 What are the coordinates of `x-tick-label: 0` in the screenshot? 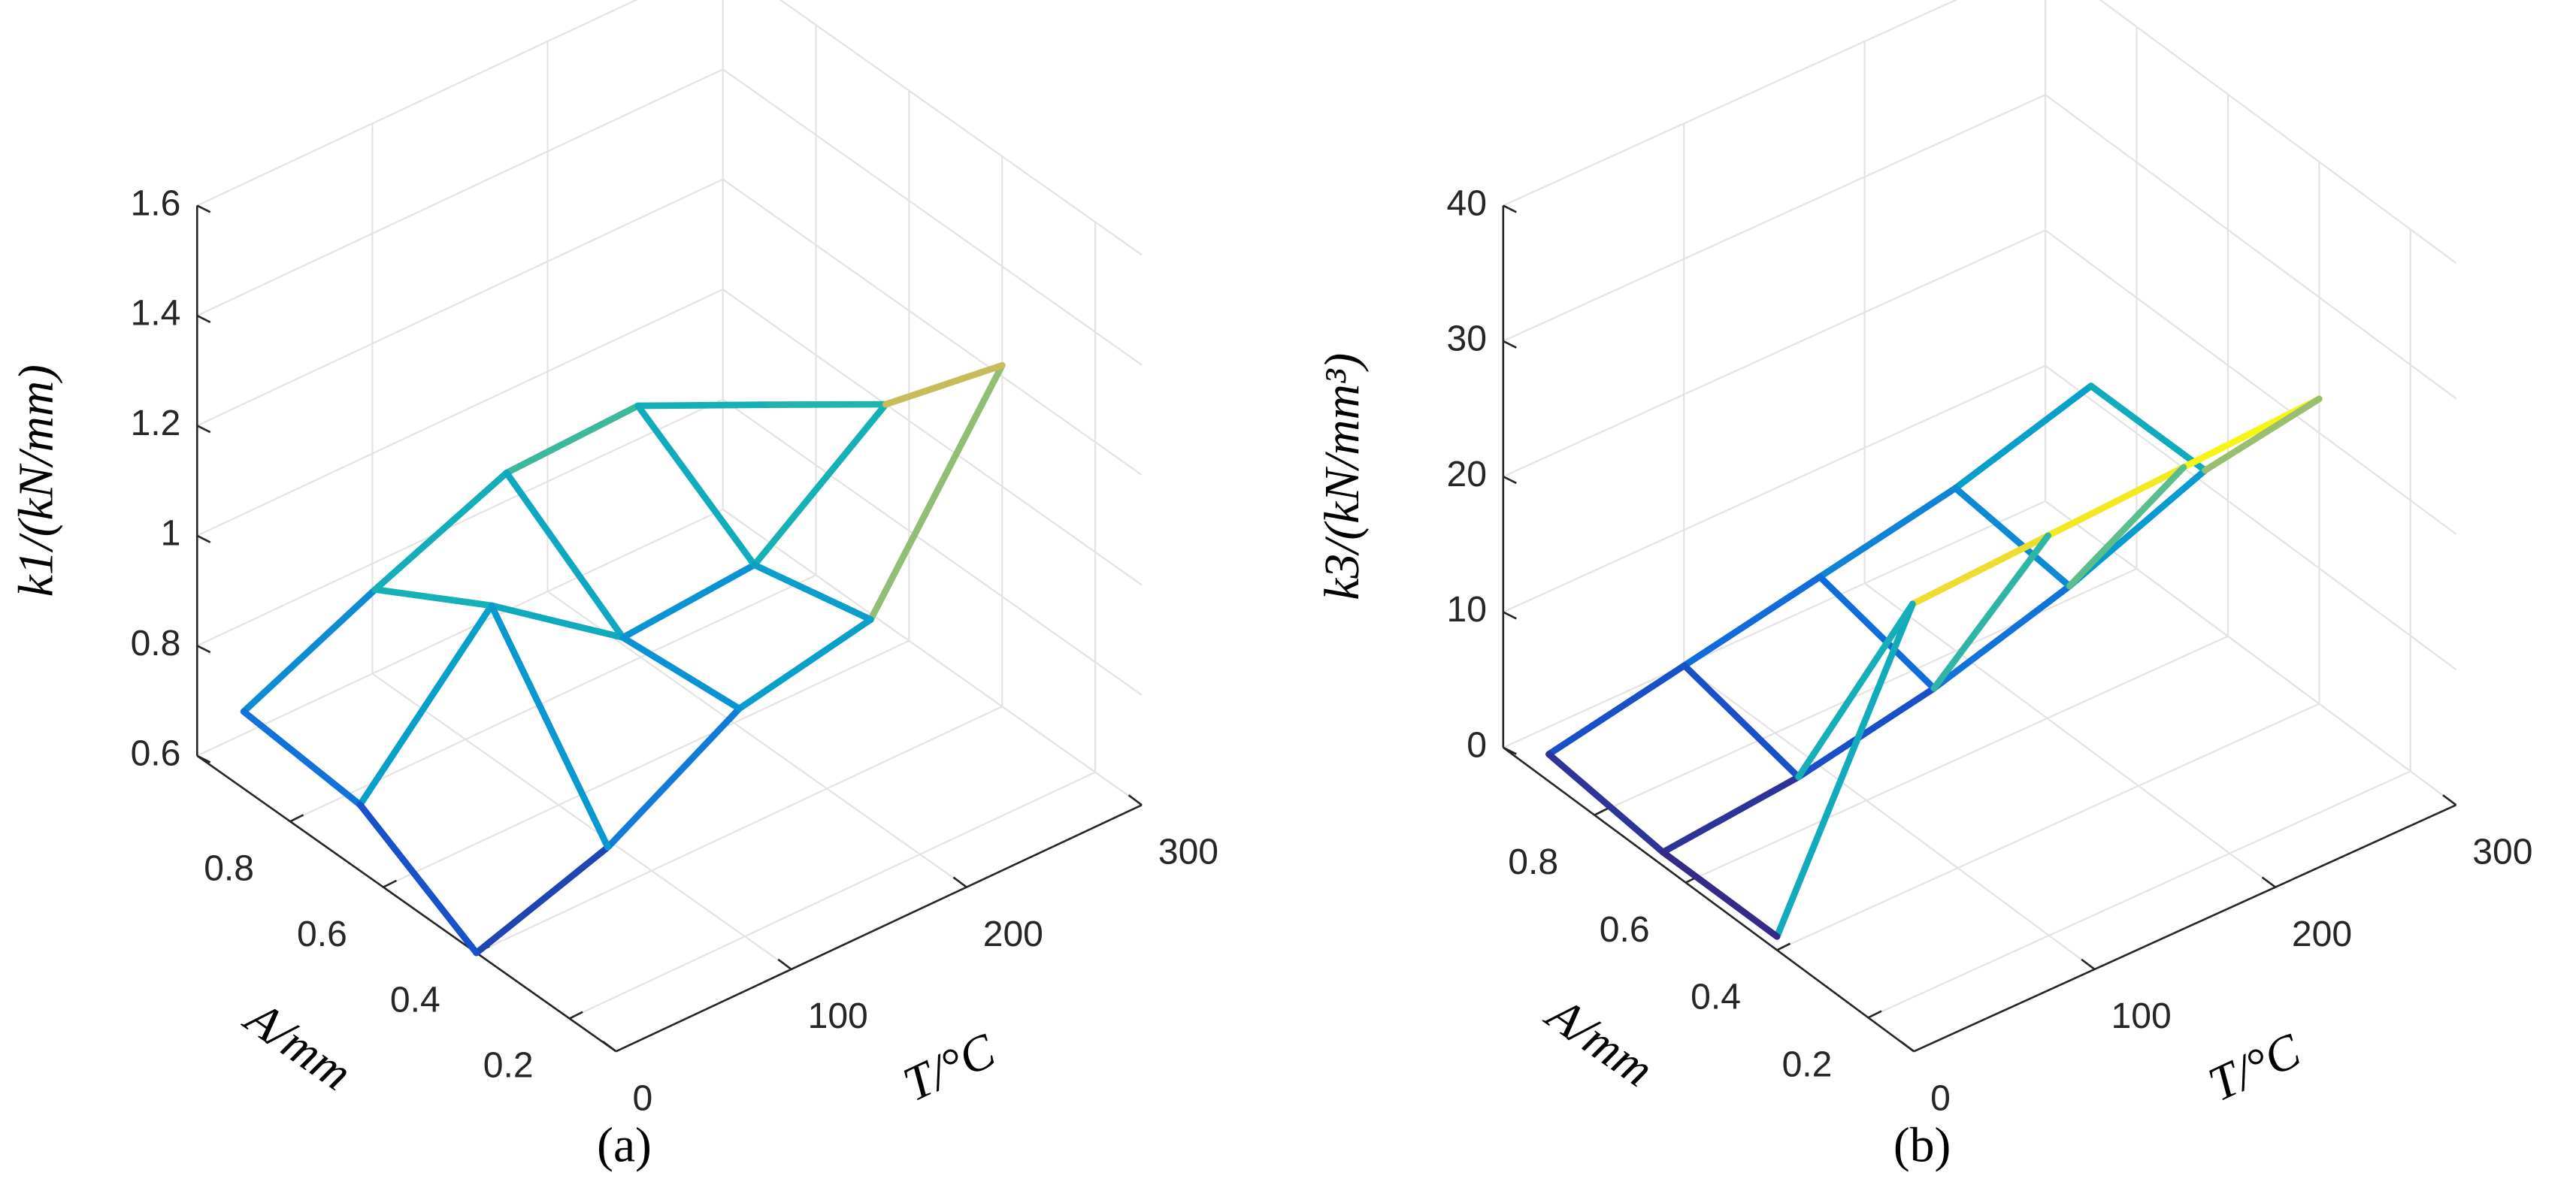 It's located at (1941, 1098).